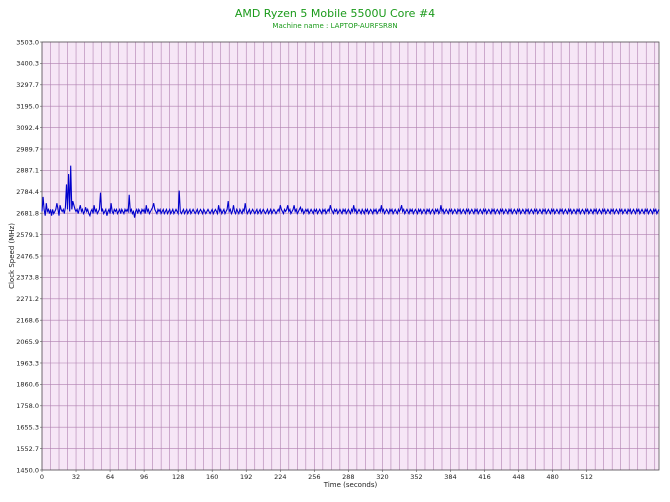 The image size is (670, 502). What do you see at coordinates (27, 299) in the screenshot?
I see `y-tick-label: 2271.2` at bounding box center [27, 299].